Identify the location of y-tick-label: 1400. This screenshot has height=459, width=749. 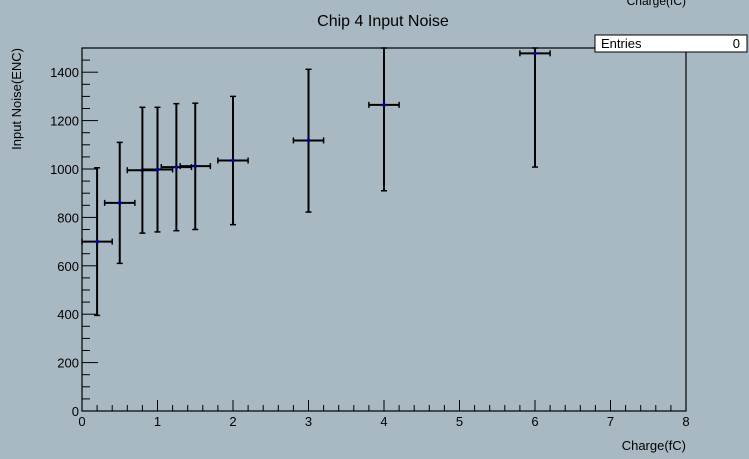
(64, 72).